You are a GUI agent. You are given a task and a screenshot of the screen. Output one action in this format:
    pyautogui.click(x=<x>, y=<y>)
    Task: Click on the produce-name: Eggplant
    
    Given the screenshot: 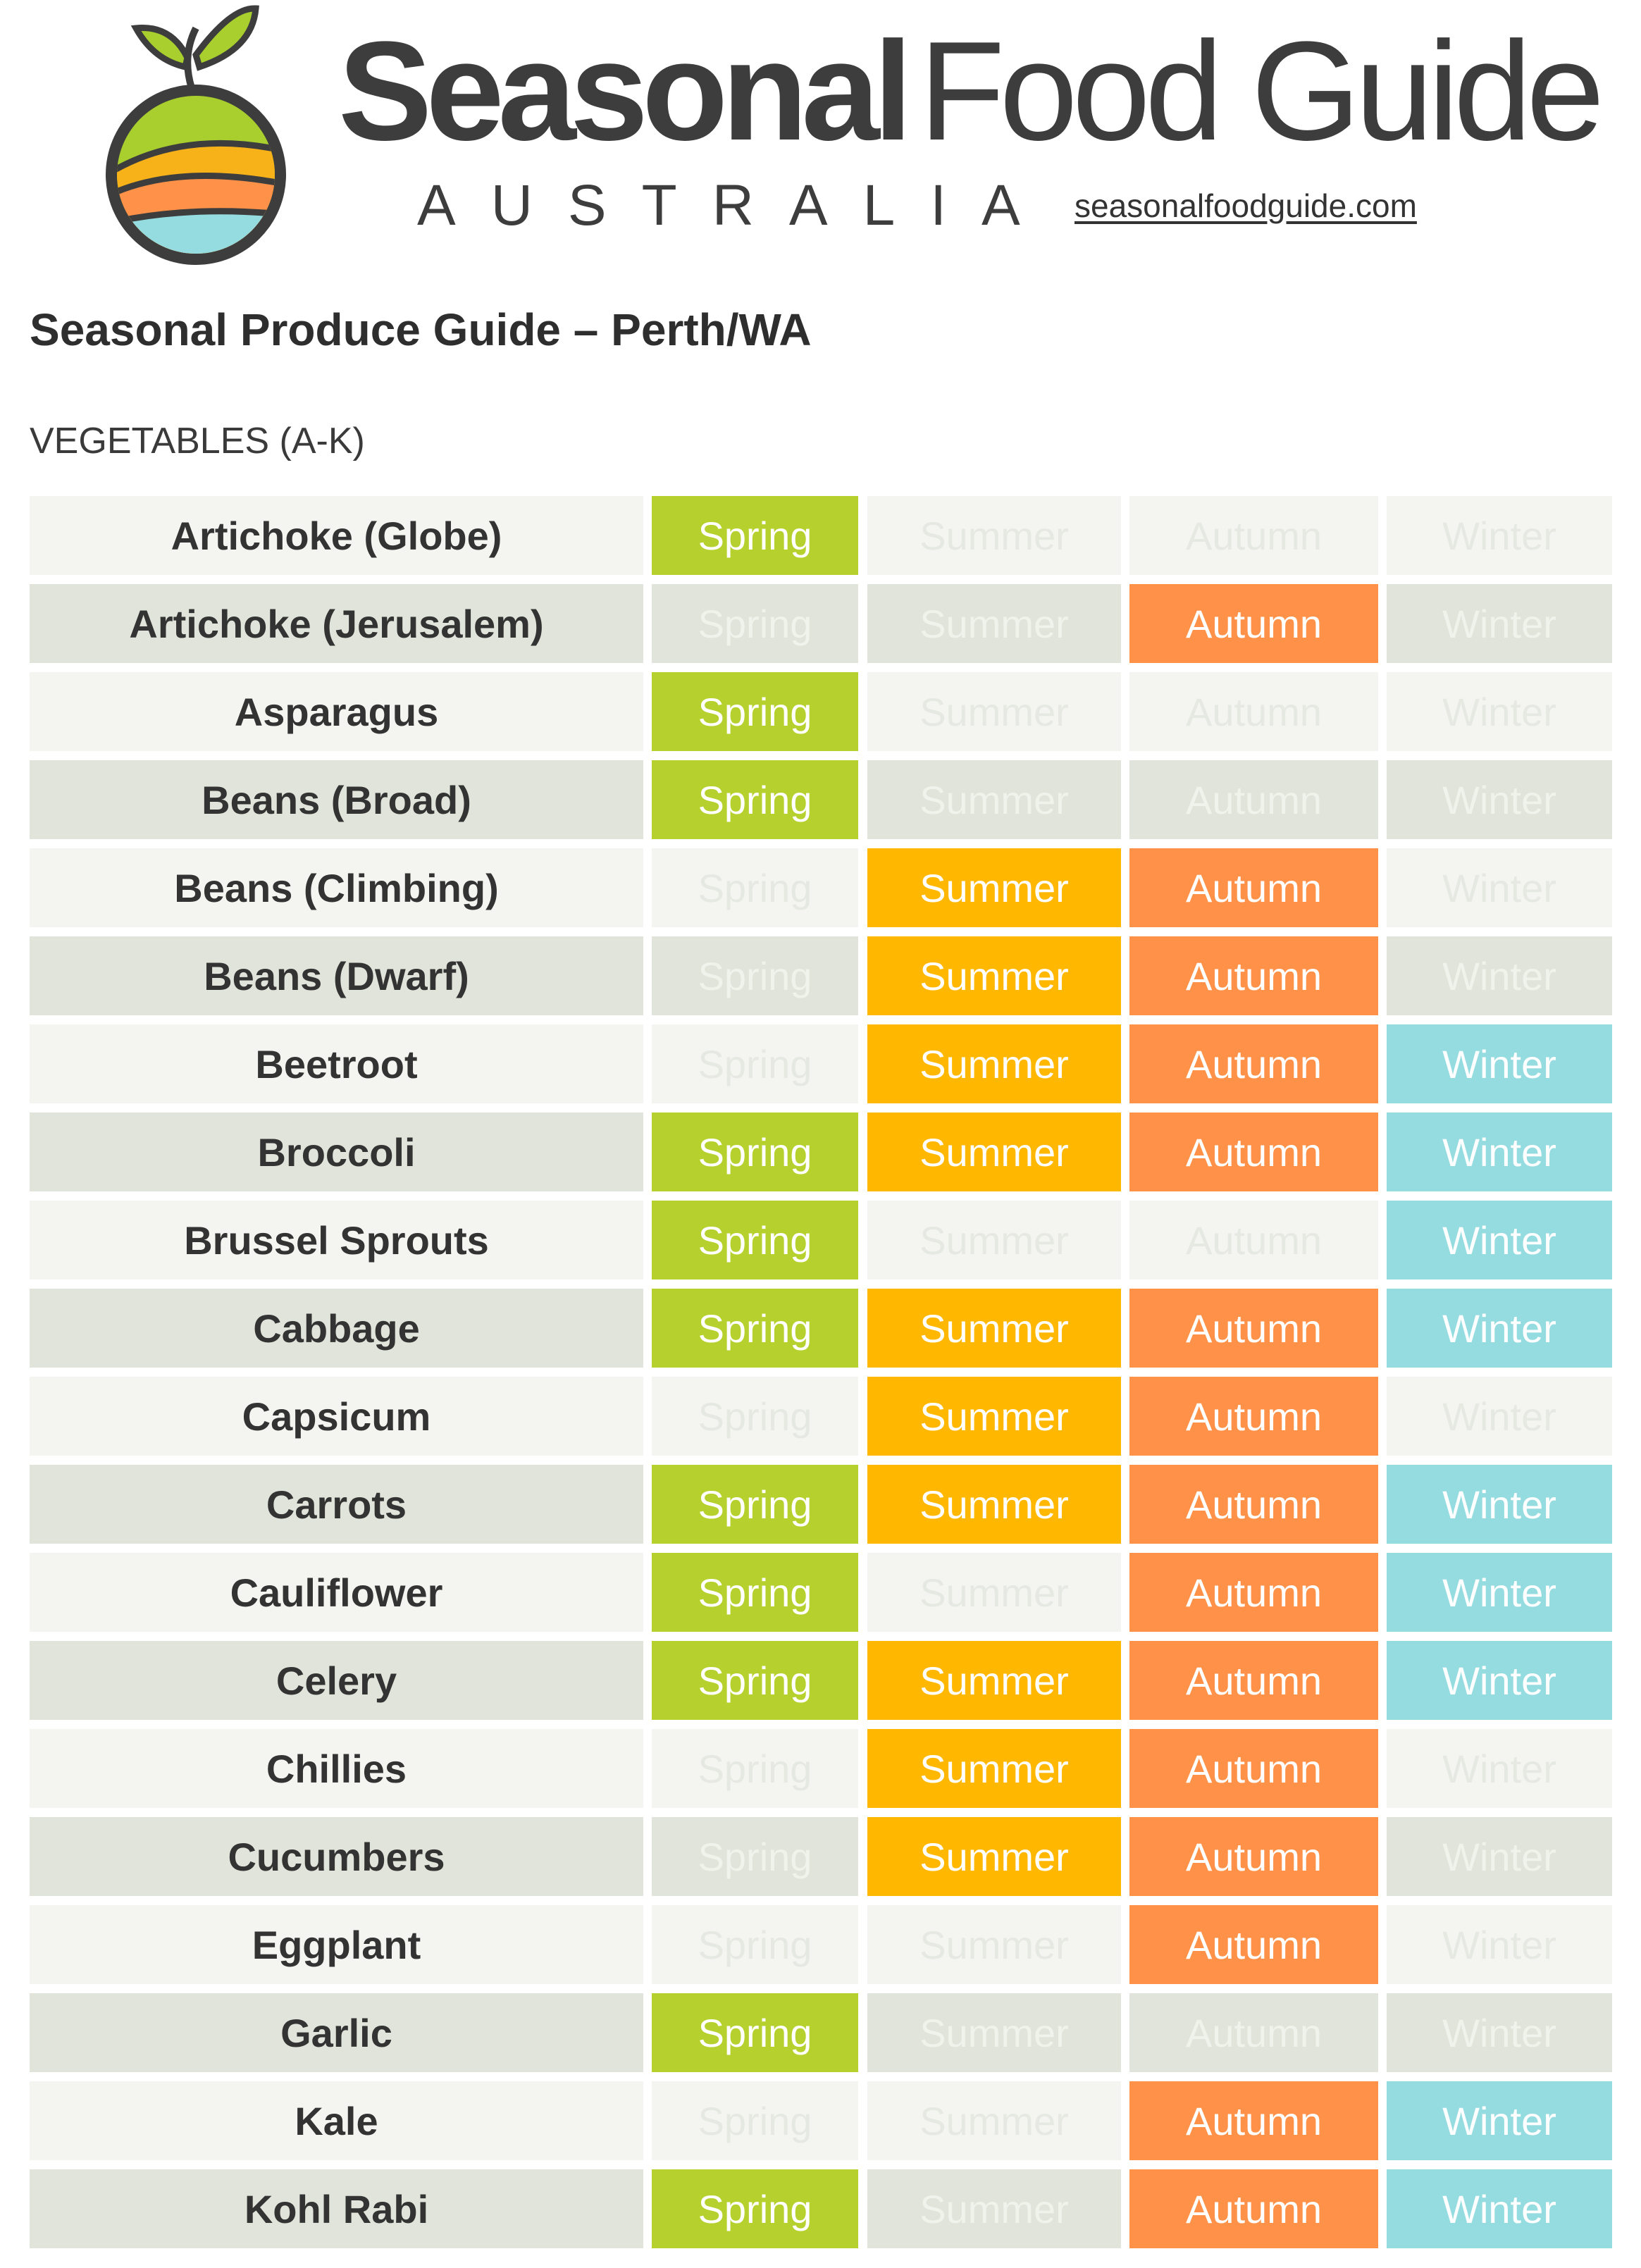 What is the action you would take?
    pyautogui.click(x=336, y=1944)
    